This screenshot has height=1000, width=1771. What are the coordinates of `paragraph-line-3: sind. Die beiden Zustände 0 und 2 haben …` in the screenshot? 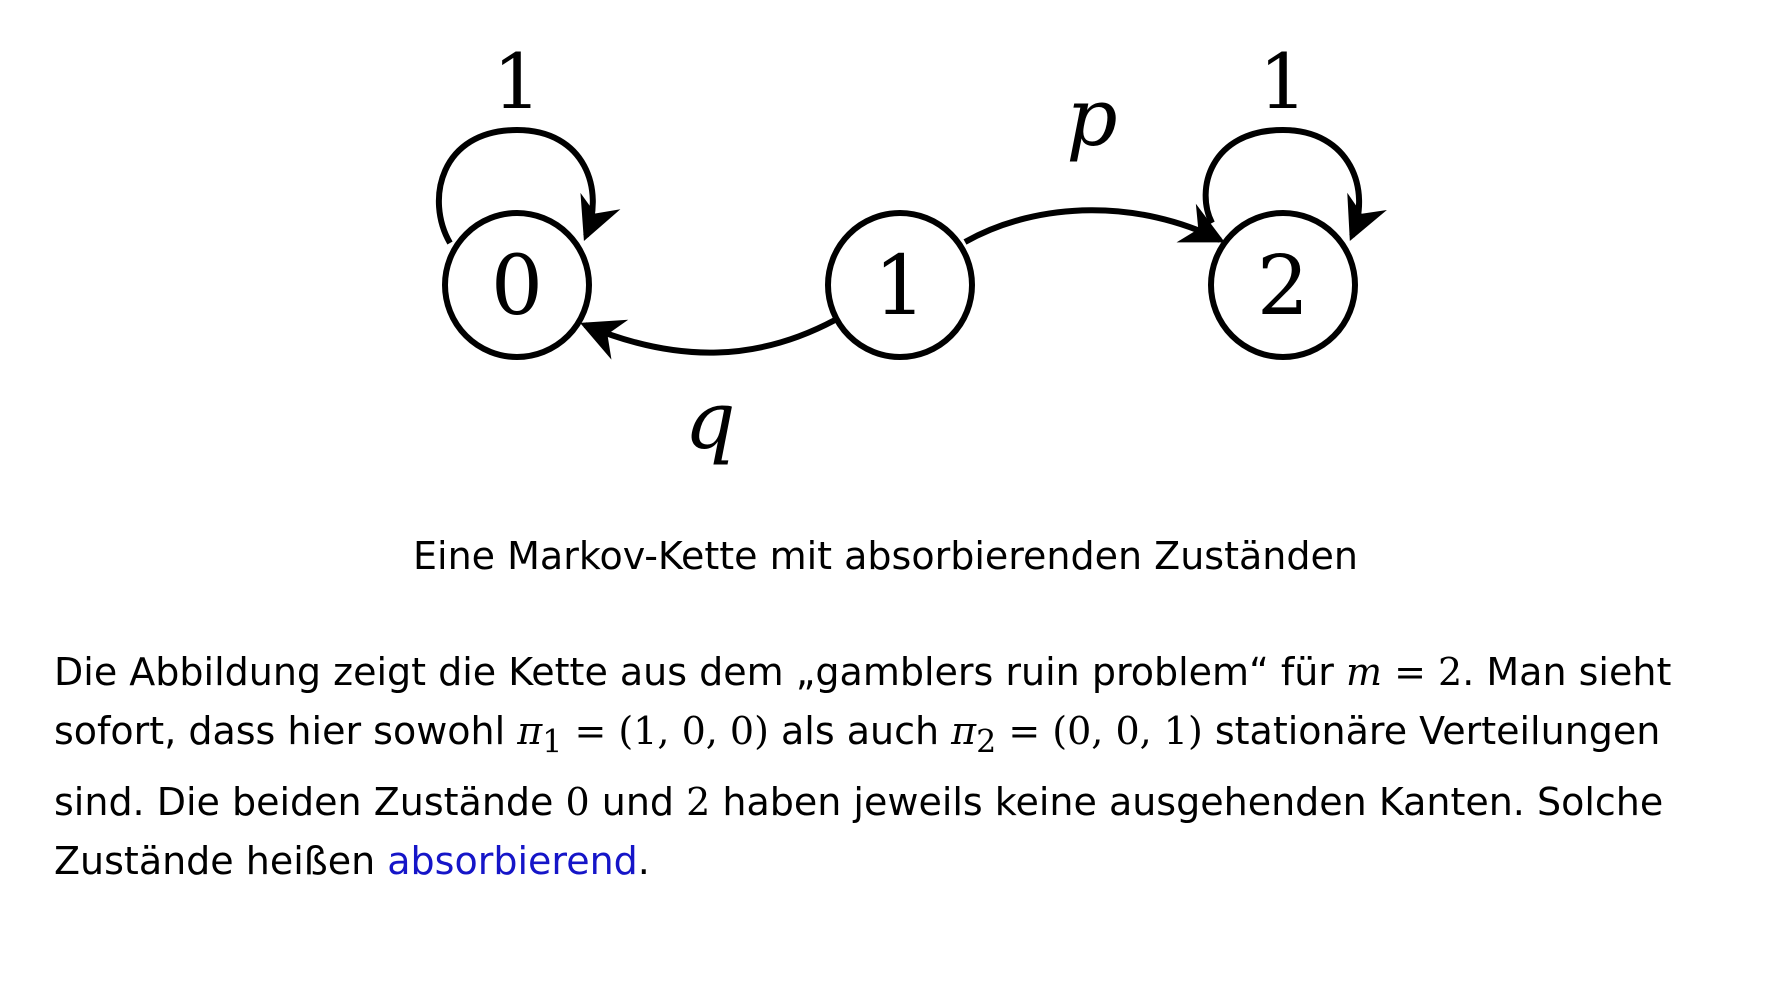 It's located at (904, 802).